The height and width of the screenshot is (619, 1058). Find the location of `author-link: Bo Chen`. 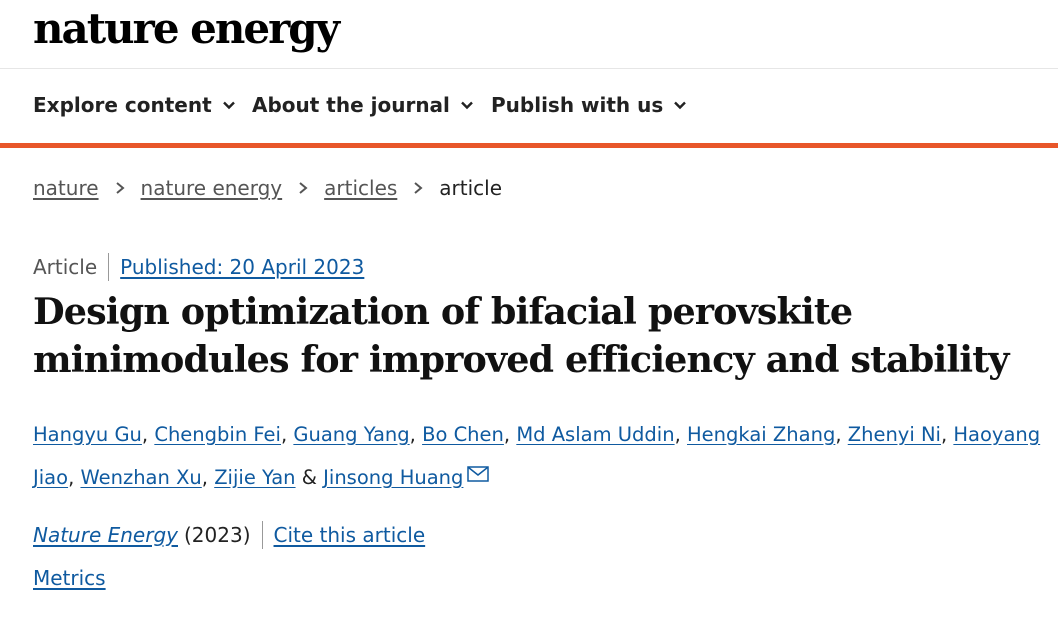

author-link: Bo Chen is located at coordinates (463, 434).